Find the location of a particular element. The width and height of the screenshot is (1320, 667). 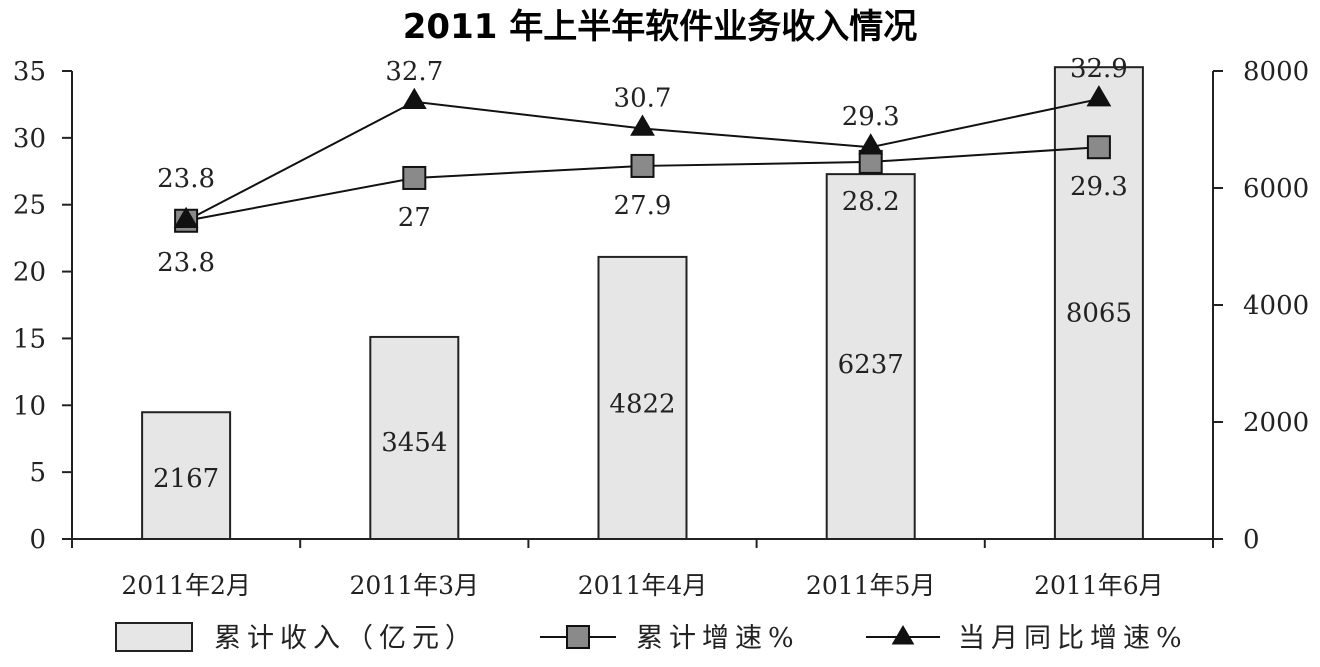

bar-value-label: 3454 is located at coordinates (414, 443).